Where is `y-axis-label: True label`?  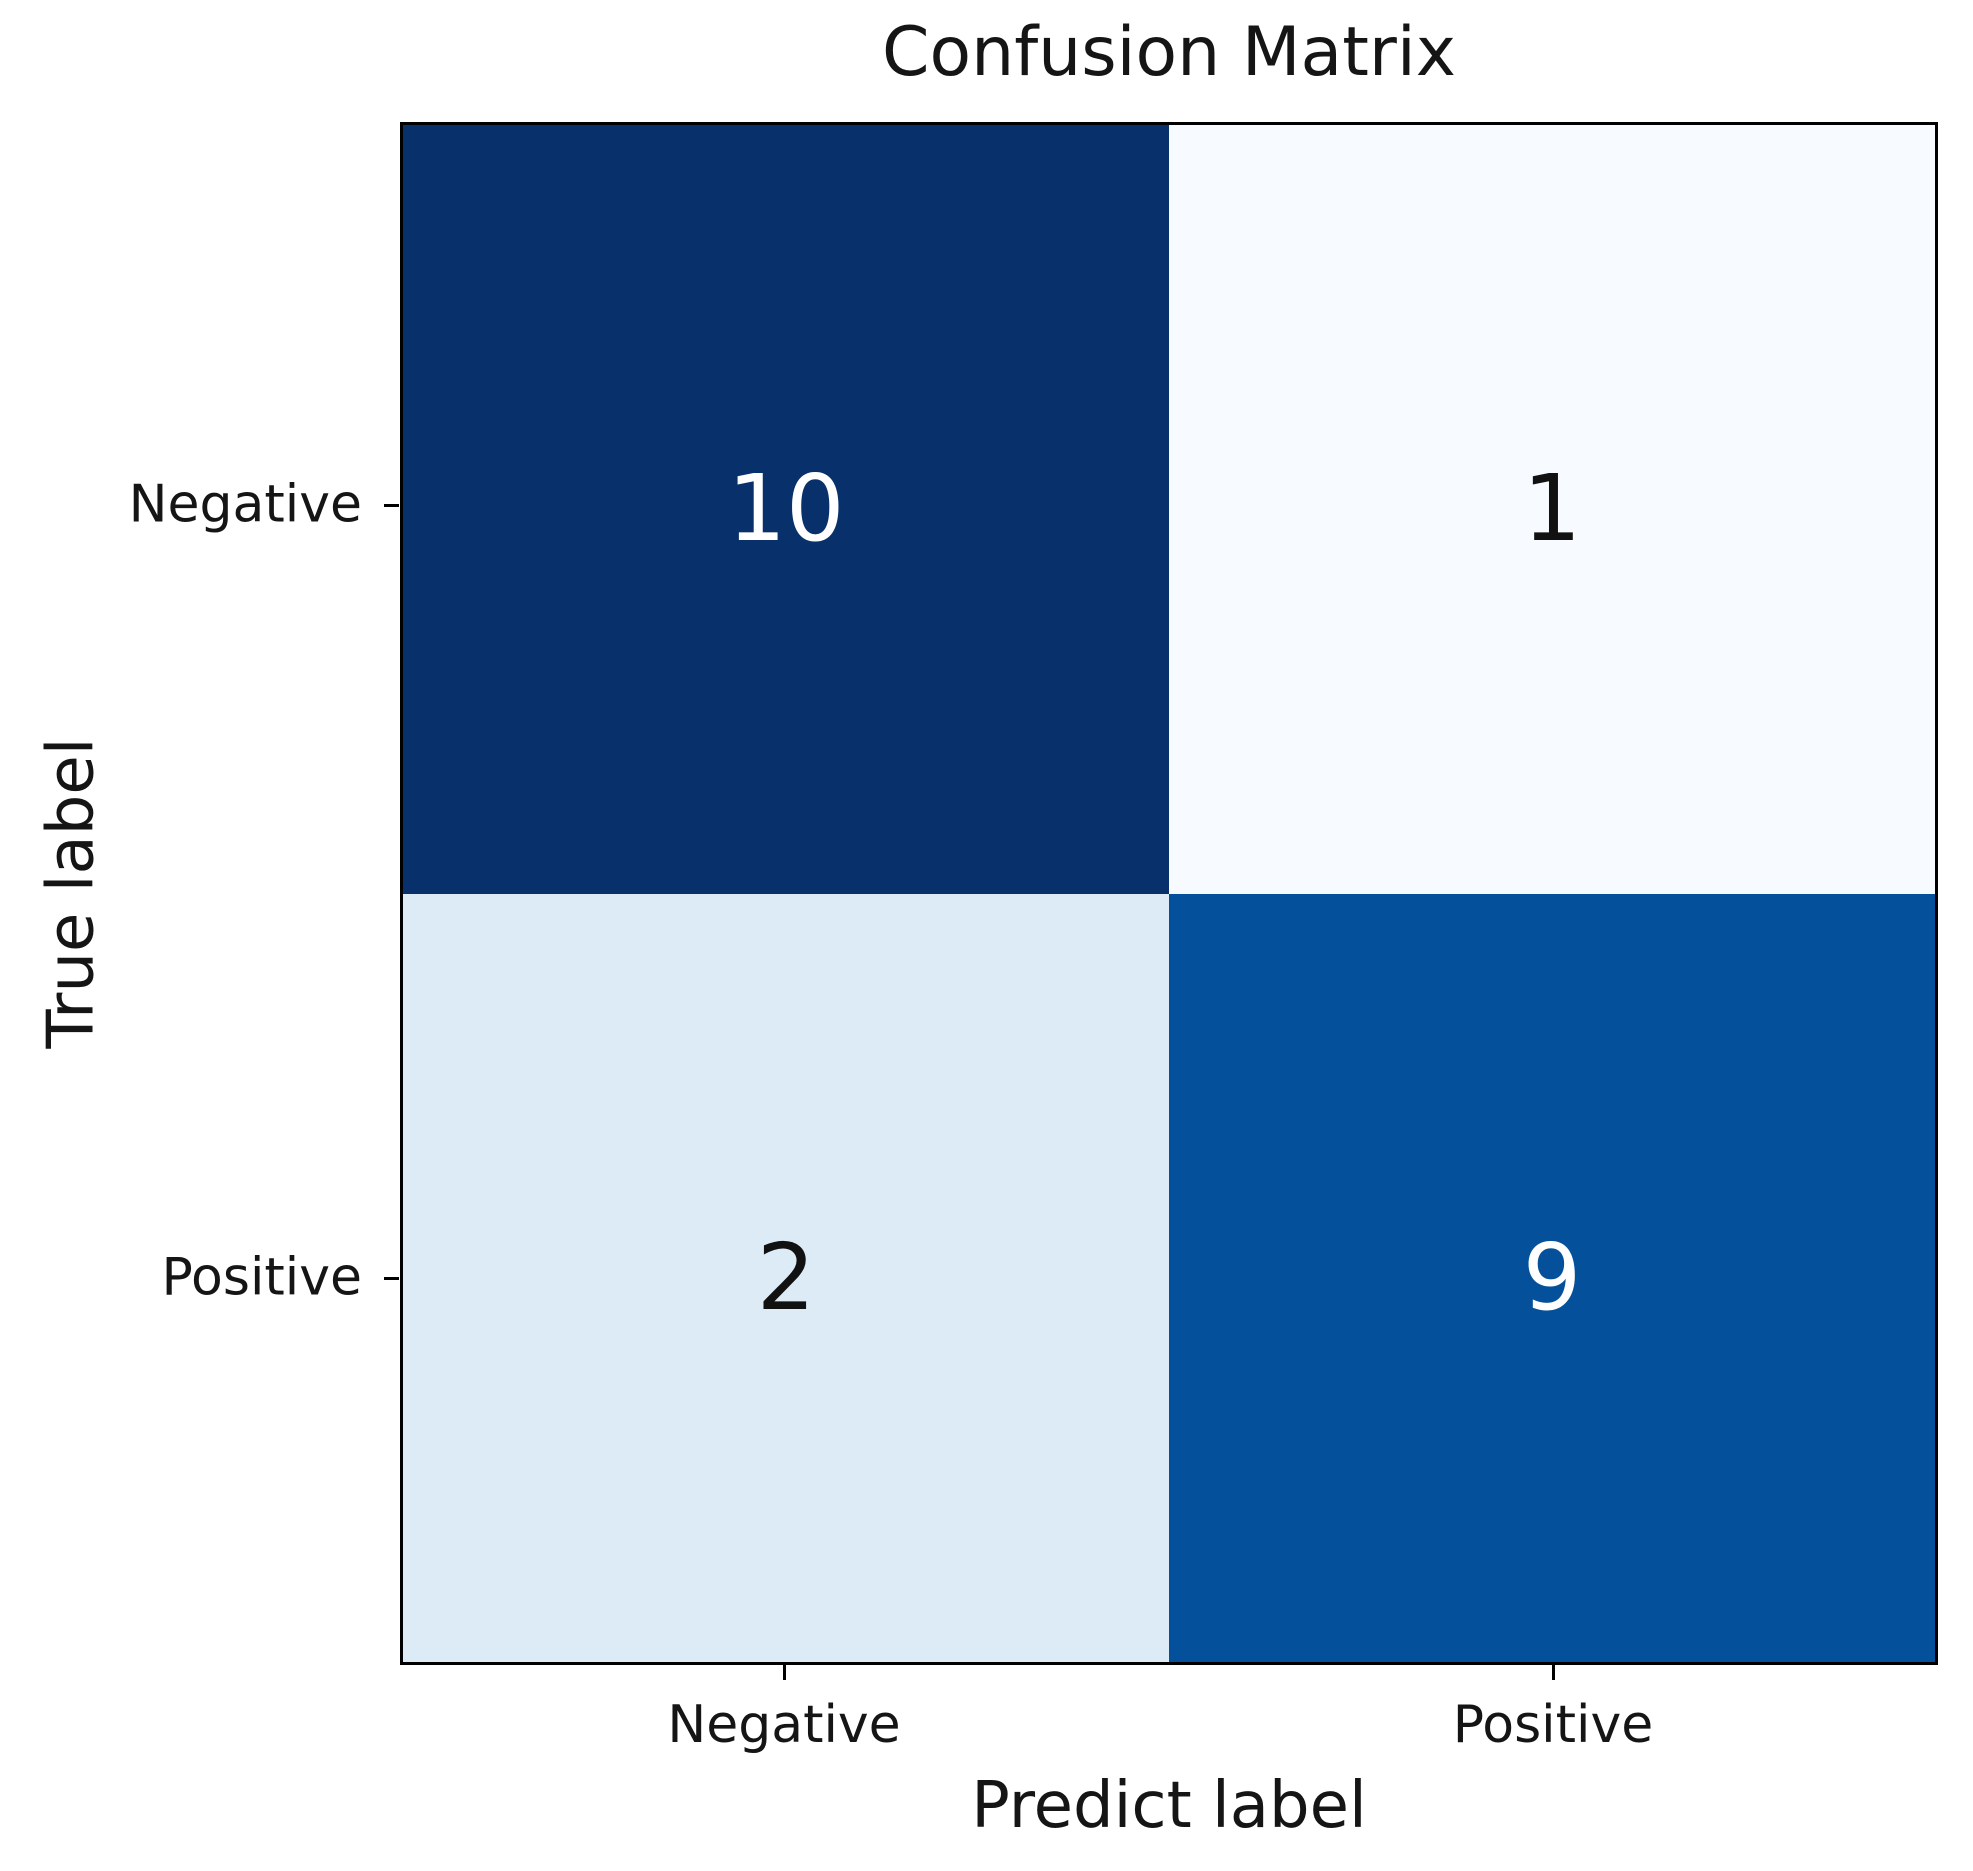
y-axis-label: True label is located at coordinates (71, 893).